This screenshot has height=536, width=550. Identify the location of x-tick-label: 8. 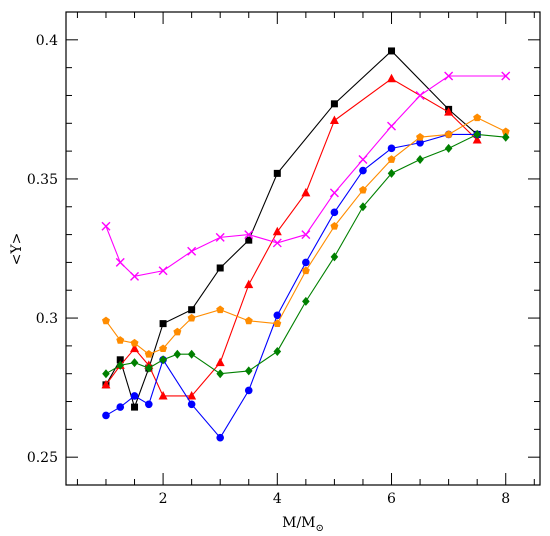
(505, 499).